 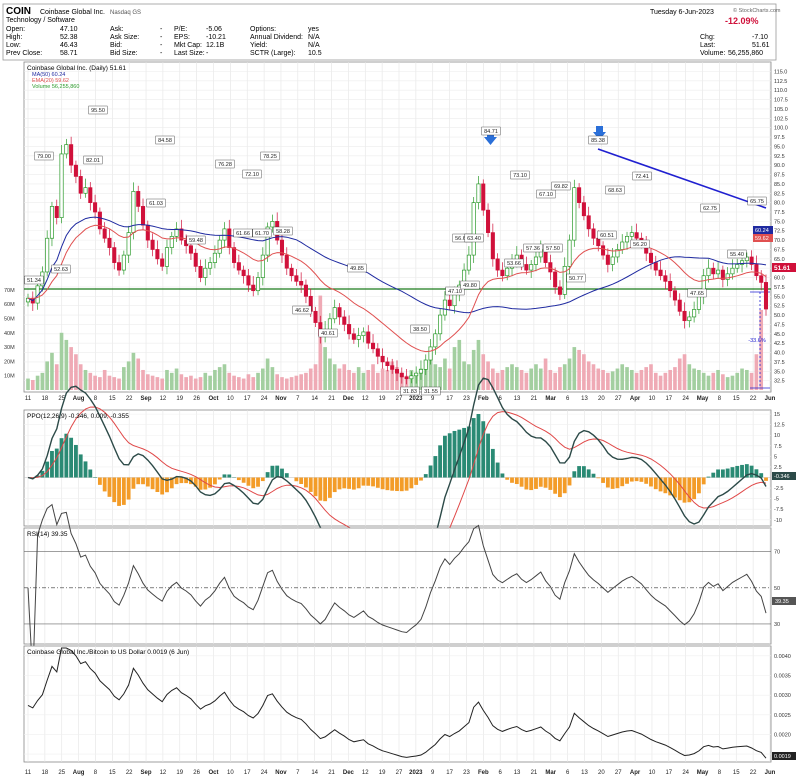 What do you see at coordinates (782, 716) in the screenshot?
I see `ratio-tick-label: 0.0025` at bounding box center [782, 716].